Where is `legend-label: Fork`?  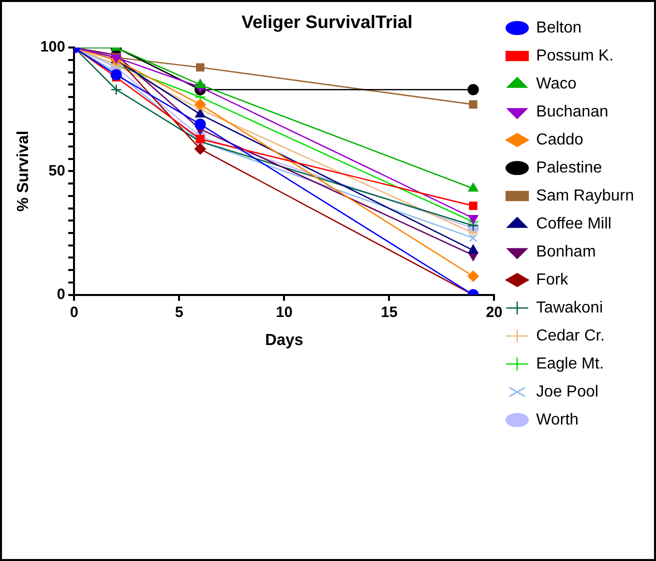
legend-label: Fork is located at coordinates (553, 279).